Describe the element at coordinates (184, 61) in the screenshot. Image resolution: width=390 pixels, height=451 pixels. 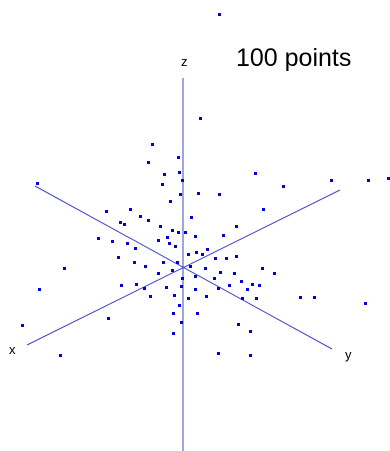
I see `z-axis-label: z` at that location.